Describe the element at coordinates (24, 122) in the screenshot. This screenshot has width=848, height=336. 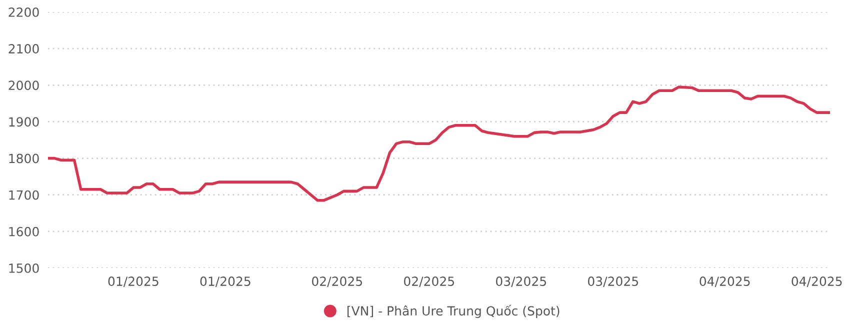
I see `y-tick-label: 1900` at that location.